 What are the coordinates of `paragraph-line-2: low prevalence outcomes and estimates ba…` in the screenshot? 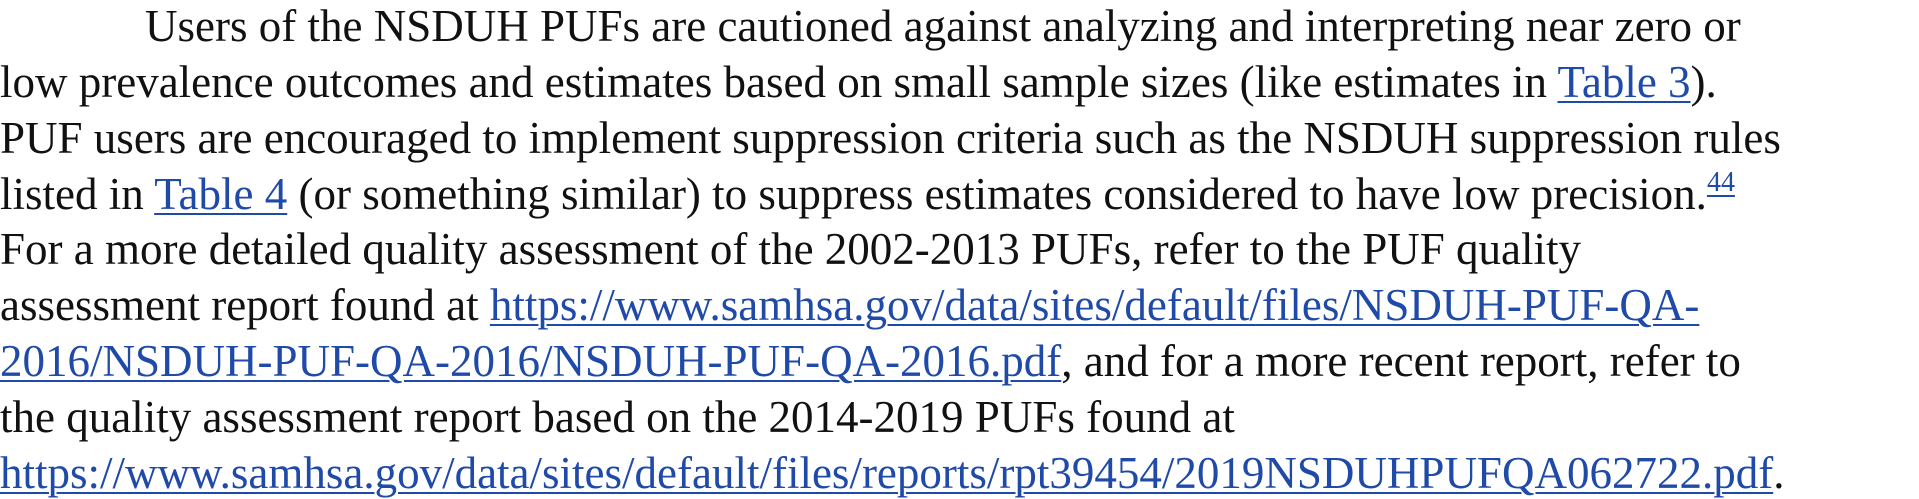 It's located at (858, 82).